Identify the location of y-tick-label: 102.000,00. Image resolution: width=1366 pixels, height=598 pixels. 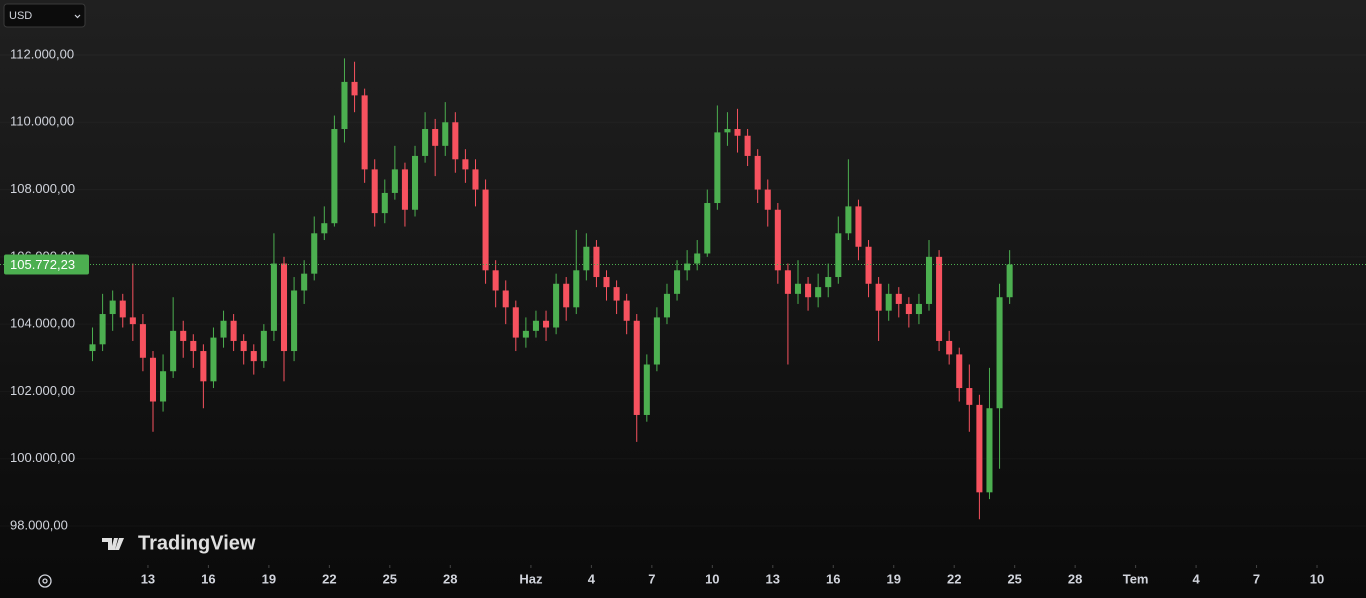
(42, 390).